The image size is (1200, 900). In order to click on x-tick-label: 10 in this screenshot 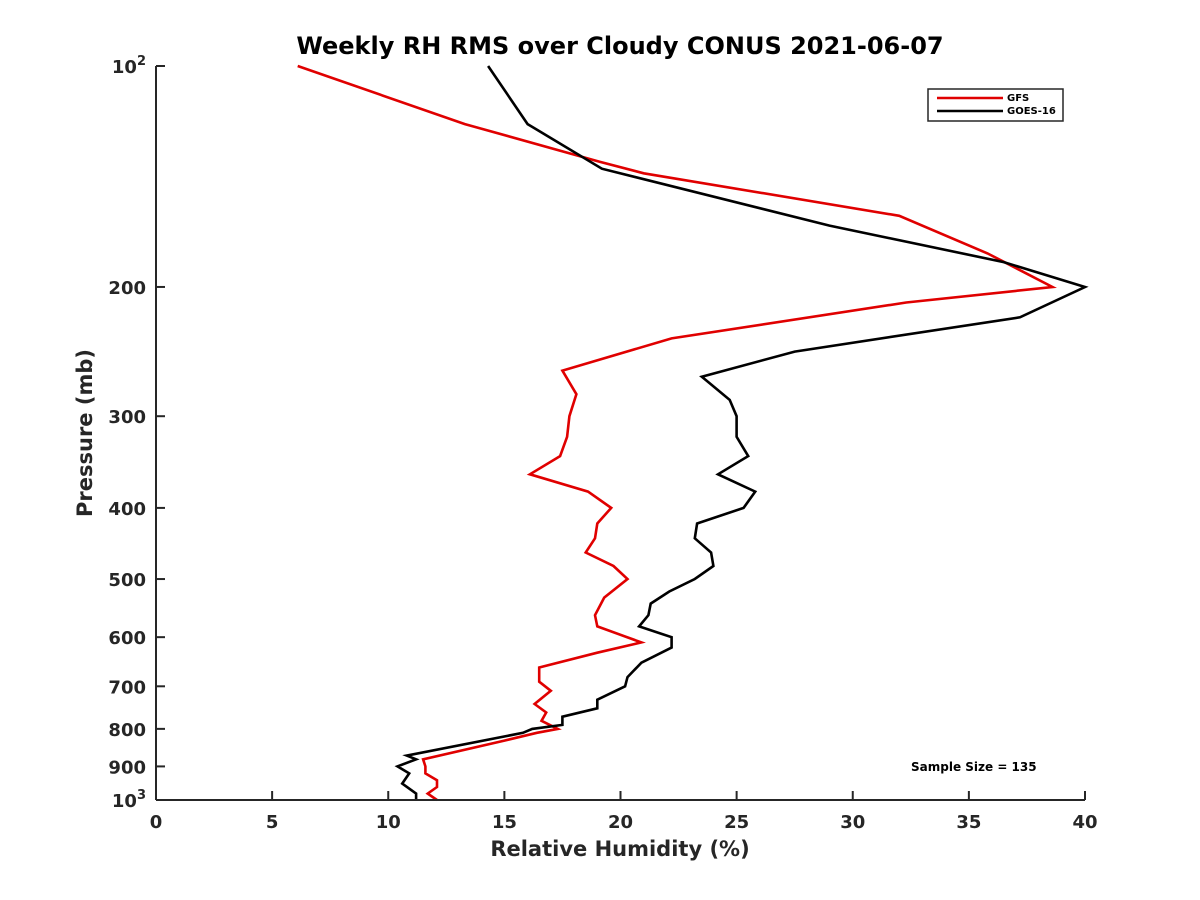, I will do `click(388, 822)`.